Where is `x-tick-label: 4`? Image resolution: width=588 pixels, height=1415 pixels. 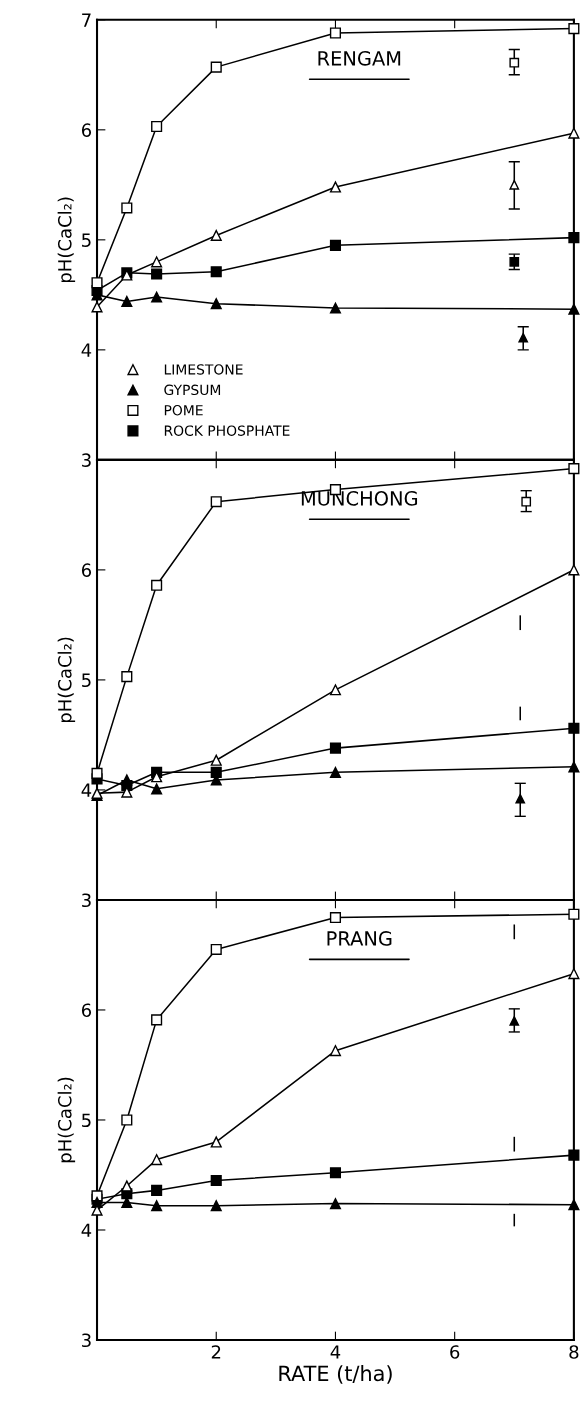 x-tick-label: 4 is located at coordinates (335, 1352).